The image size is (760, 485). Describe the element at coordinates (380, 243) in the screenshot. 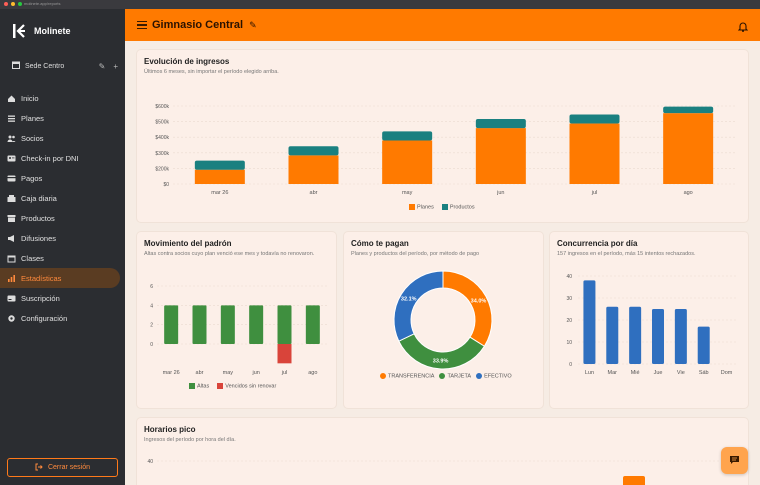

I see `card-title: Cómo te pagan` at that location.